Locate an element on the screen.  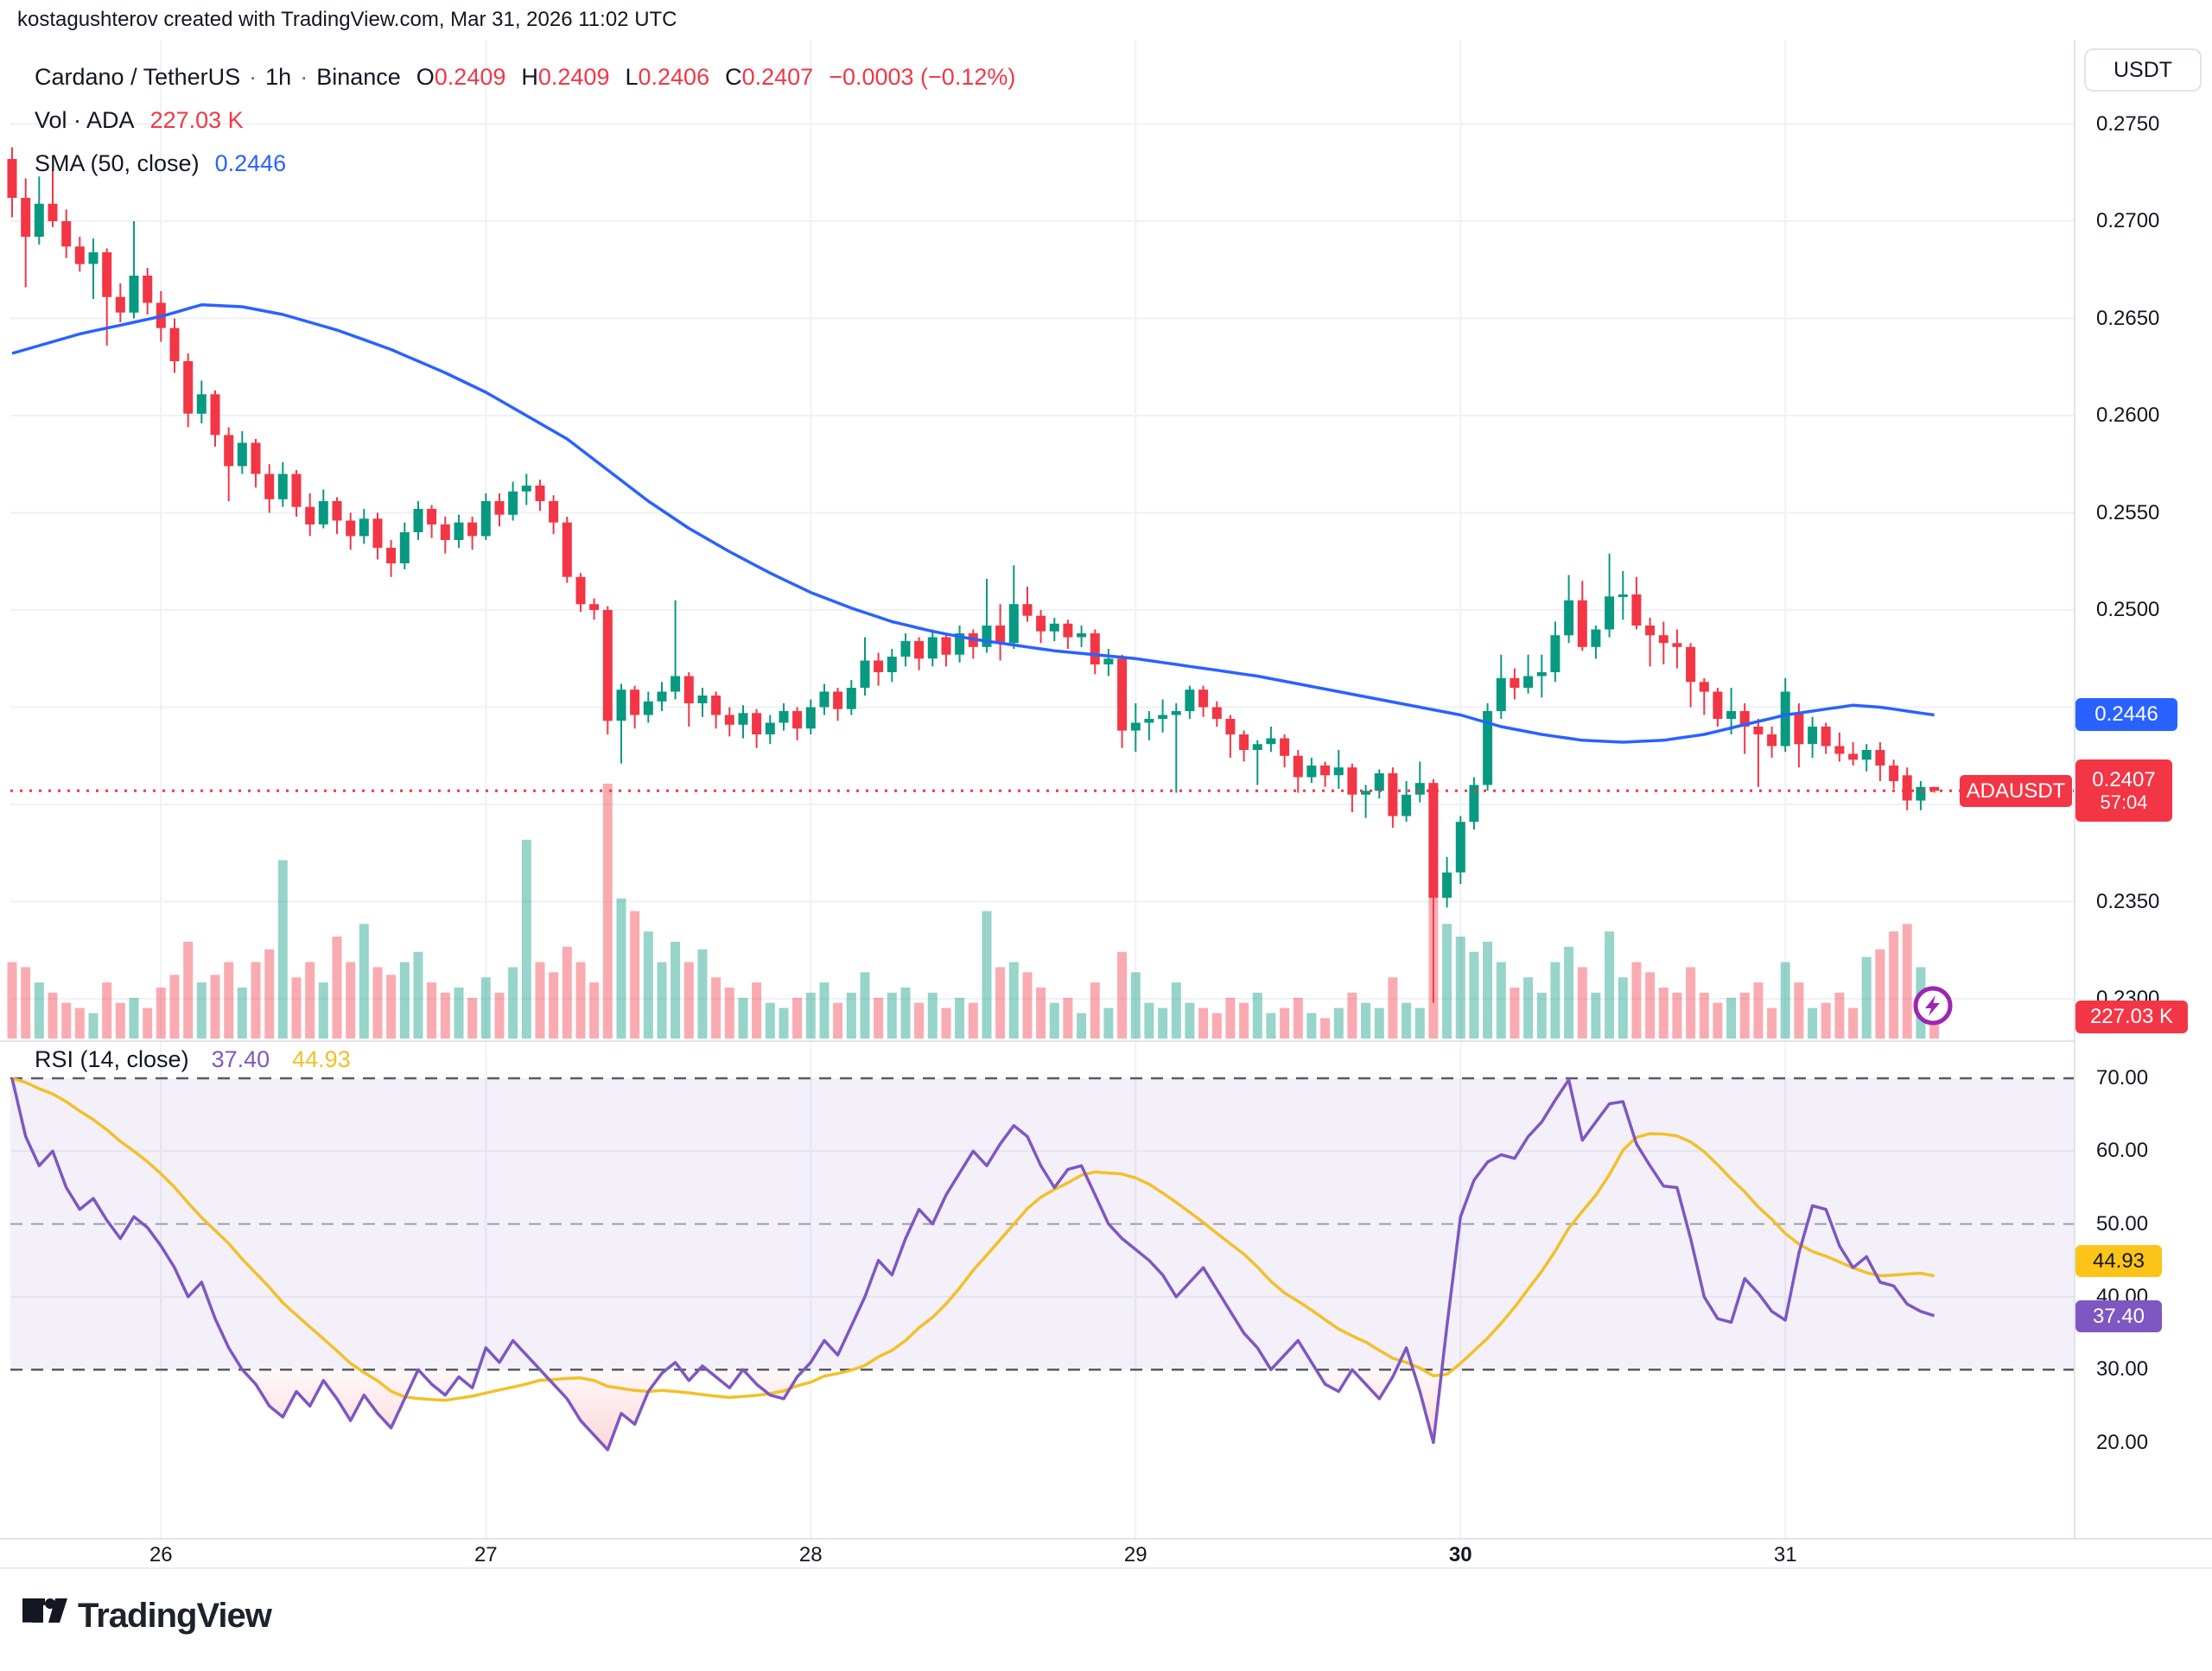
currency-toggle-button: USDT is located at coordinates (2143, 70).